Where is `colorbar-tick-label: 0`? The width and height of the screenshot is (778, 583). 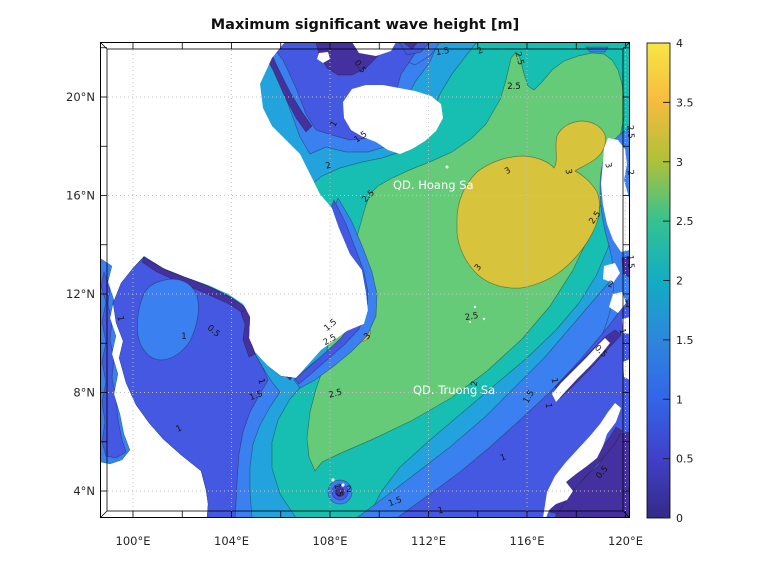
colorbar-tick-label: 0 is located at coordinates (679, 518).